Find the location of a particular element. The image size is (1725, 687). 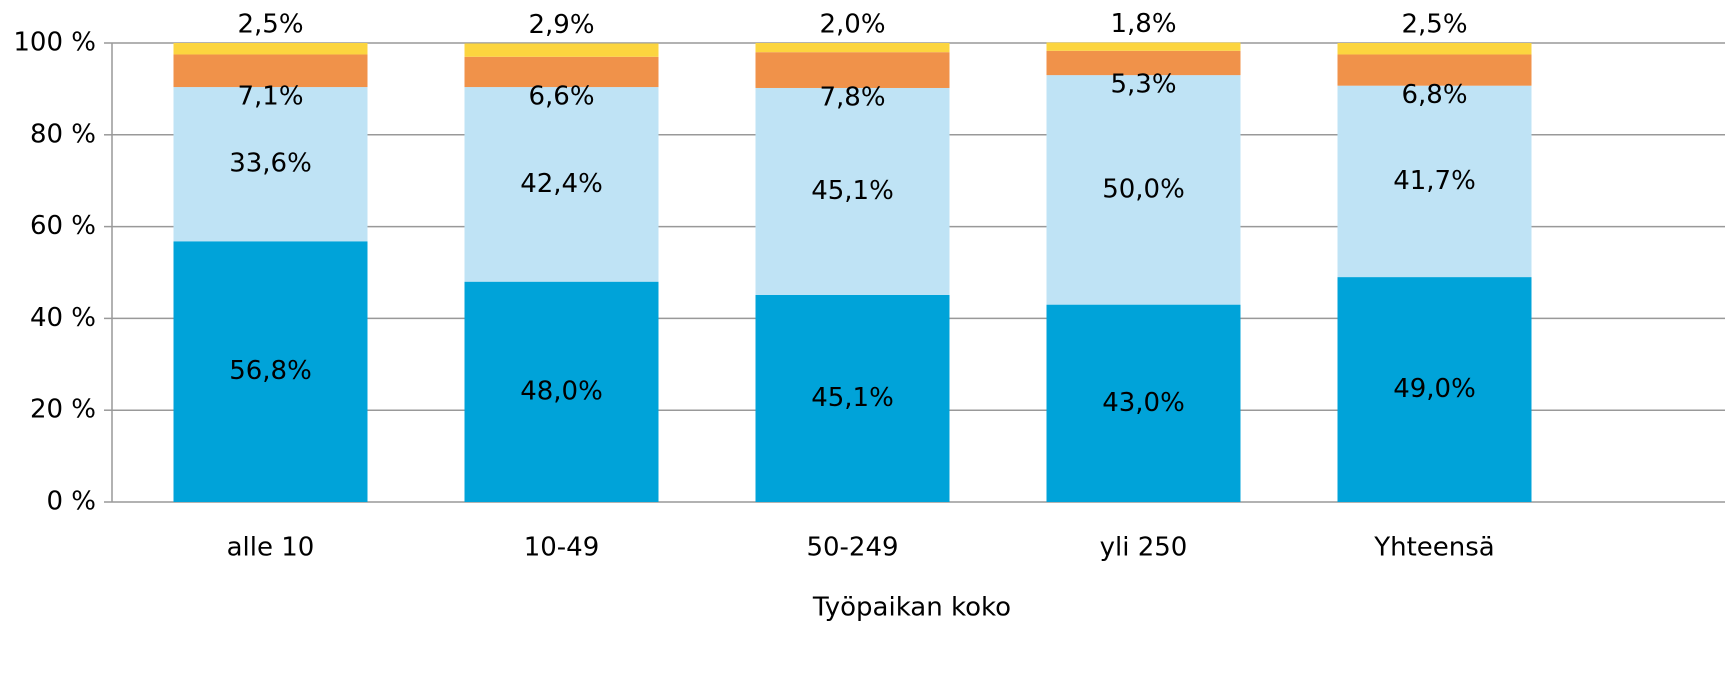

data-label: 42,4% is located at coordinates (561, 184).